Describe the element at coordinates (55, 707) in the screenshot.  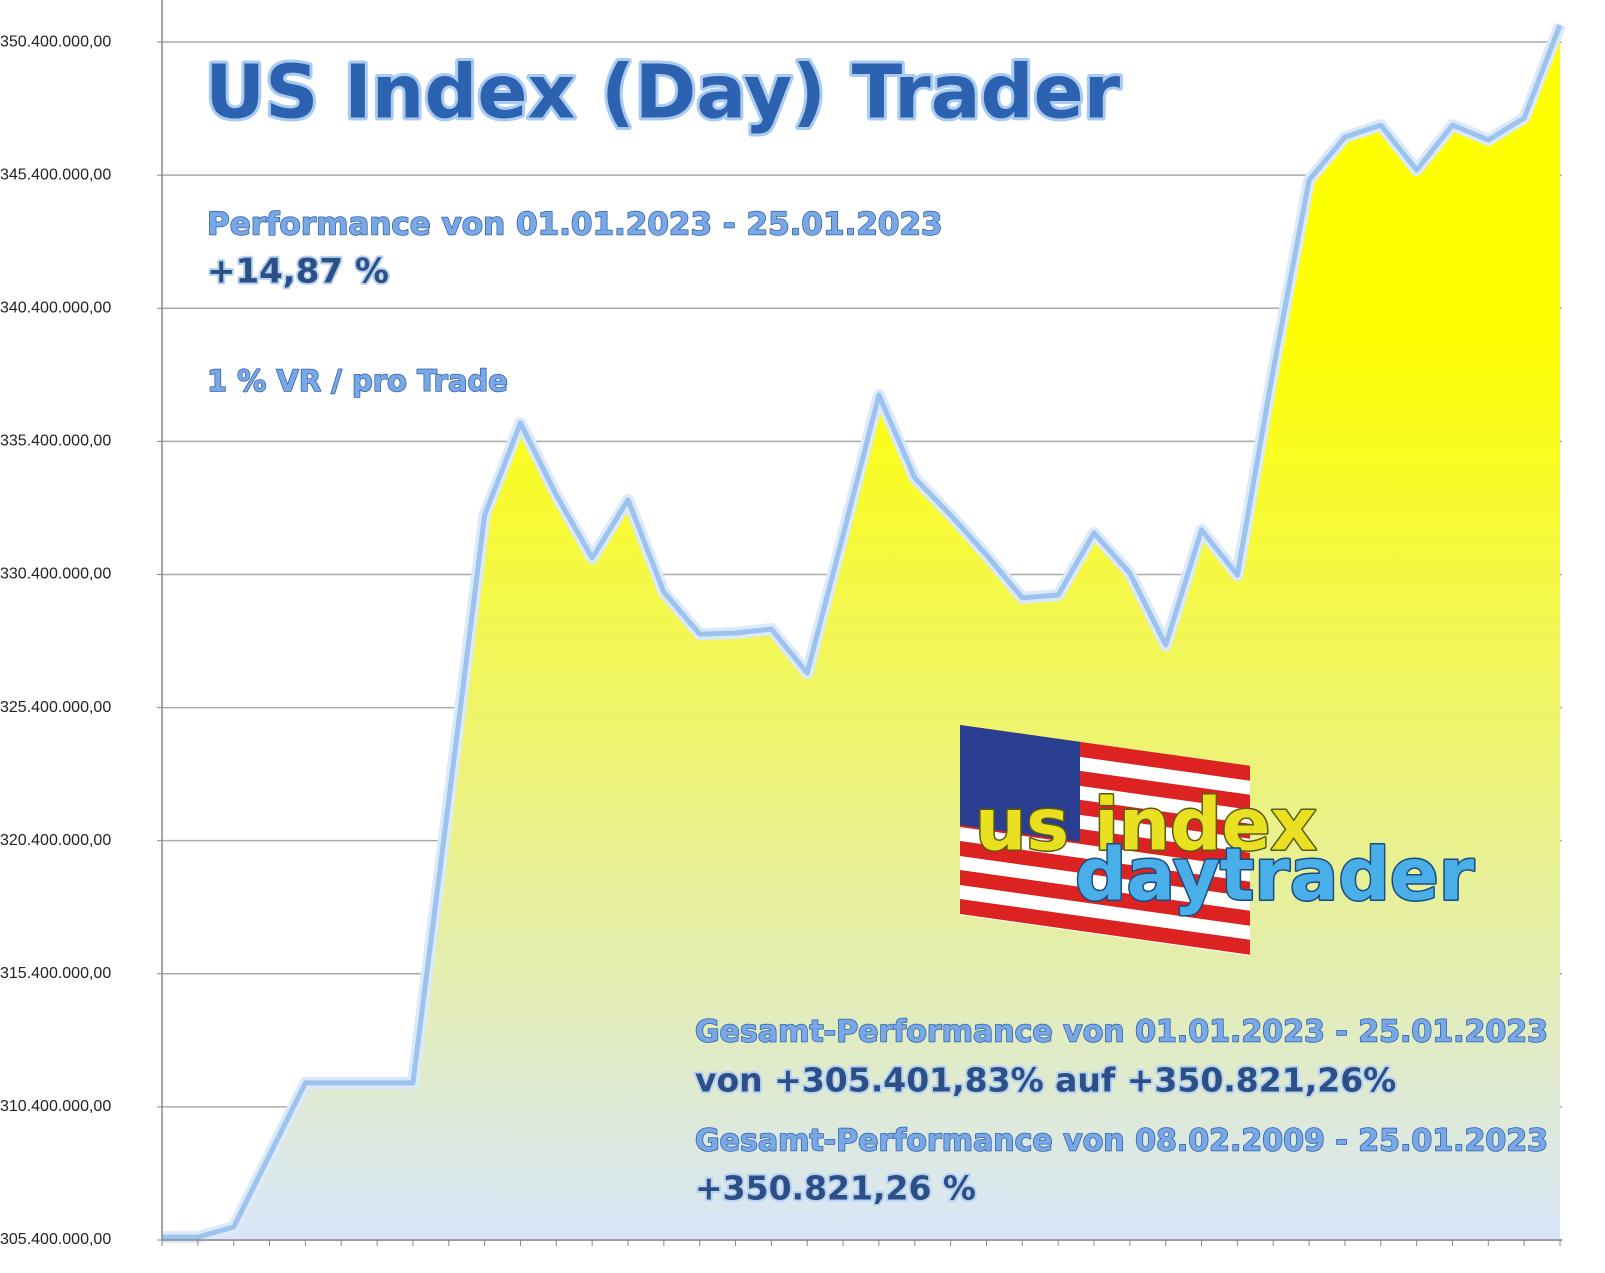
I see `y-tick-label: 325.400.000,00` at that location.